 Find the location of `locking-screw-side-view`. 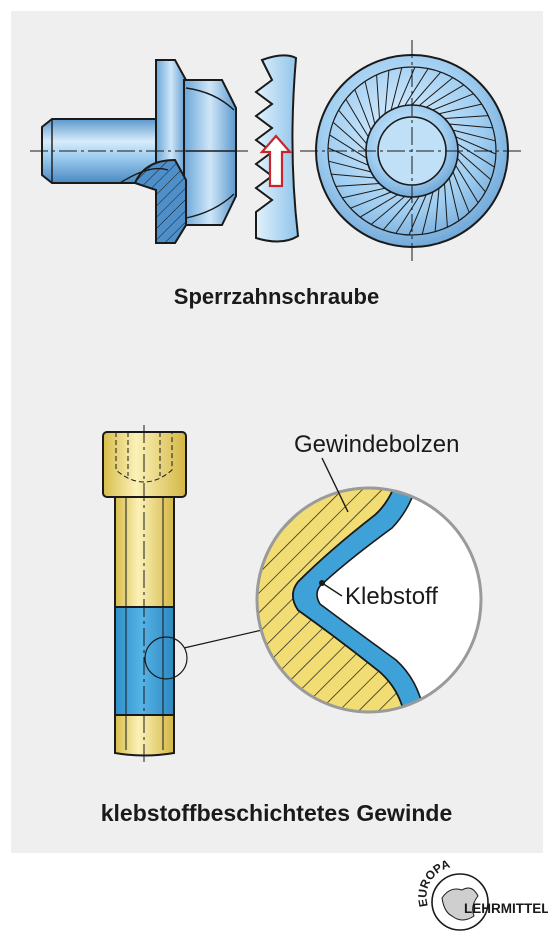

locking-screw-side-view is located at coordinates (139, 151).